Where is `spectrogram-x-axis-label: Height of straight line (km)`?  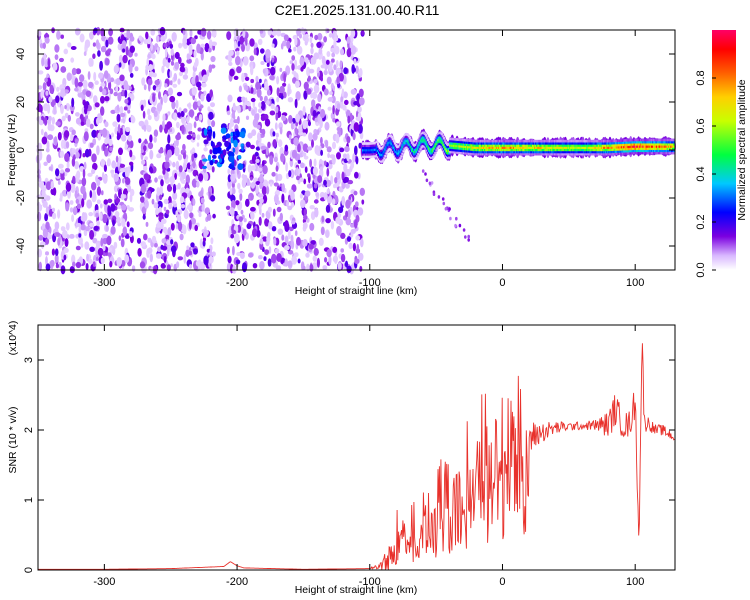 spectrogram-x-axis-label: Height of straight line (km) is located at coordinates (356, 291).